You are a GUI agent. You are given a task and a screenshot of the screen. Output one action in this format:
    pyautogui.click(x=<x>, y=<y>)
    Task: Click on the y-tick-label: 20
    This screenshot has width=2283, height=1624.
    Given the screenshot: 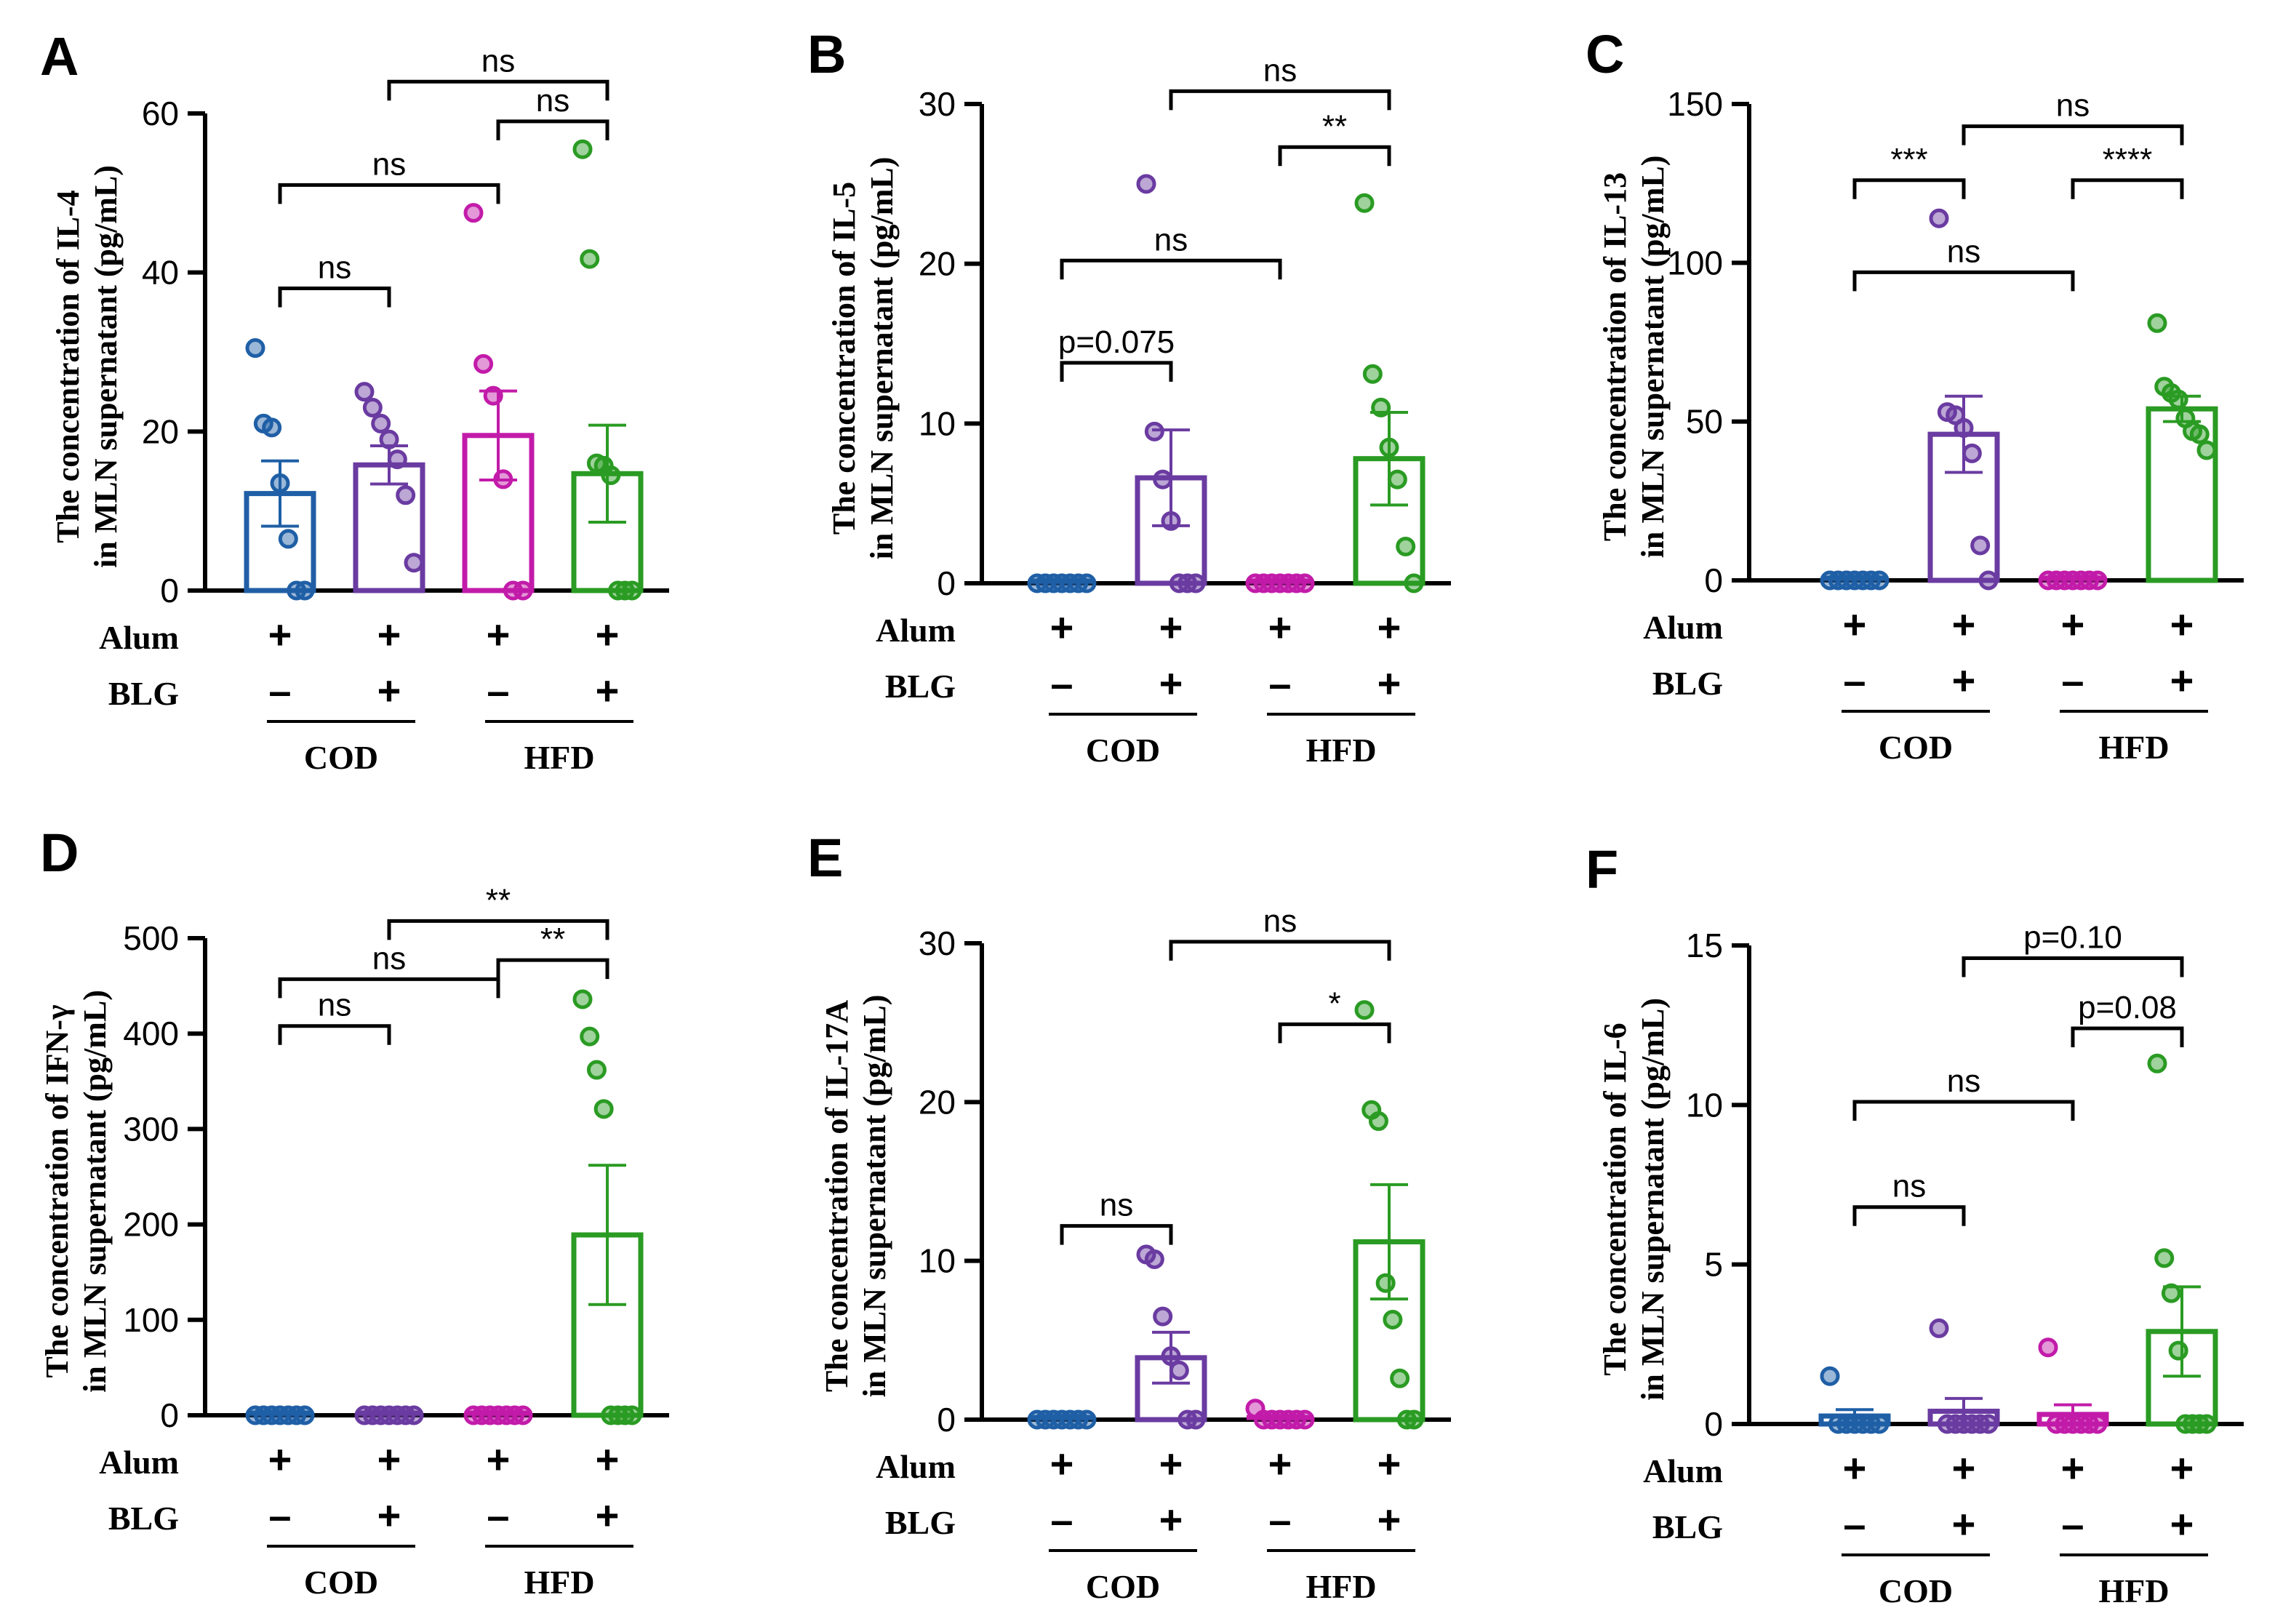 What is the action you would take?
    pyautogui.click(x=937, y=1102)
    